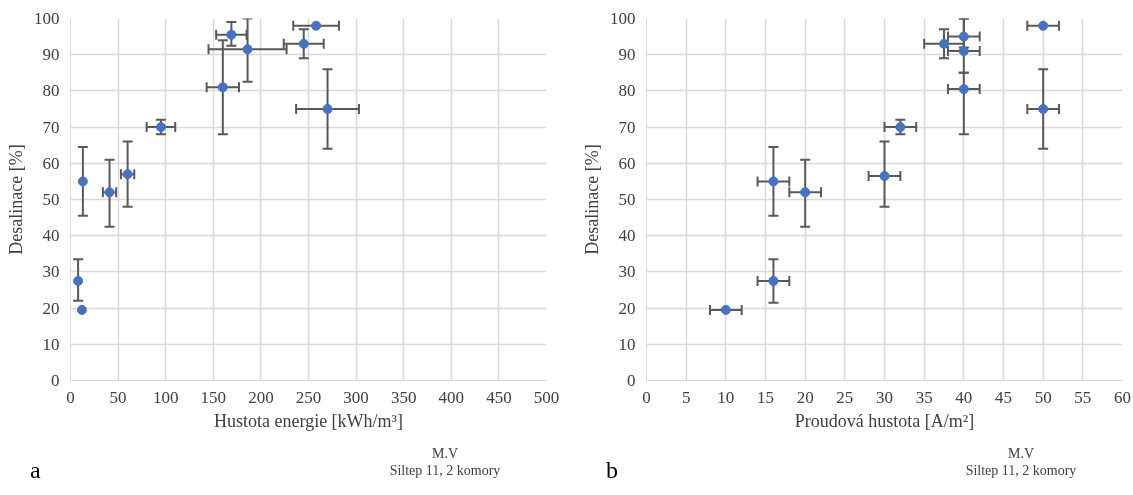 This screenshot has width=1133, height=495. I want to click on text: b, so click(612, 470).